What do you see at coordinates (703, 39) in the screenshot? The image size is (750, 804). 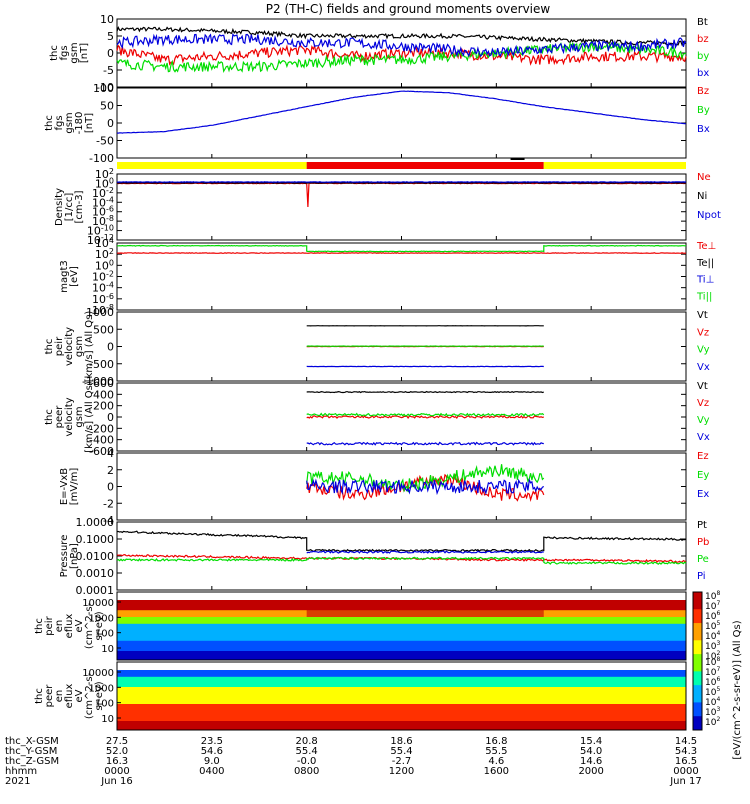 I see `legend-bz: bz` at bounding box center [703, 39].